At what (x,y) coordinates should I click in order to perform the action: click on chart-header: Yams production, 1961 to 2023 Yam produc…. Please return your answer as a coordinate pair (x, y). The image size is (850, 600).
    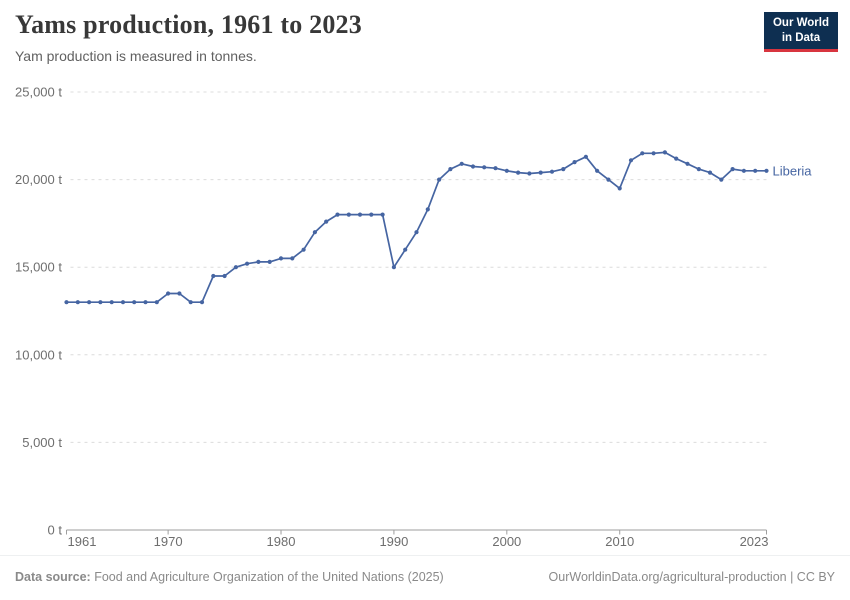
    Looking at the image, I should click on (188, 37).